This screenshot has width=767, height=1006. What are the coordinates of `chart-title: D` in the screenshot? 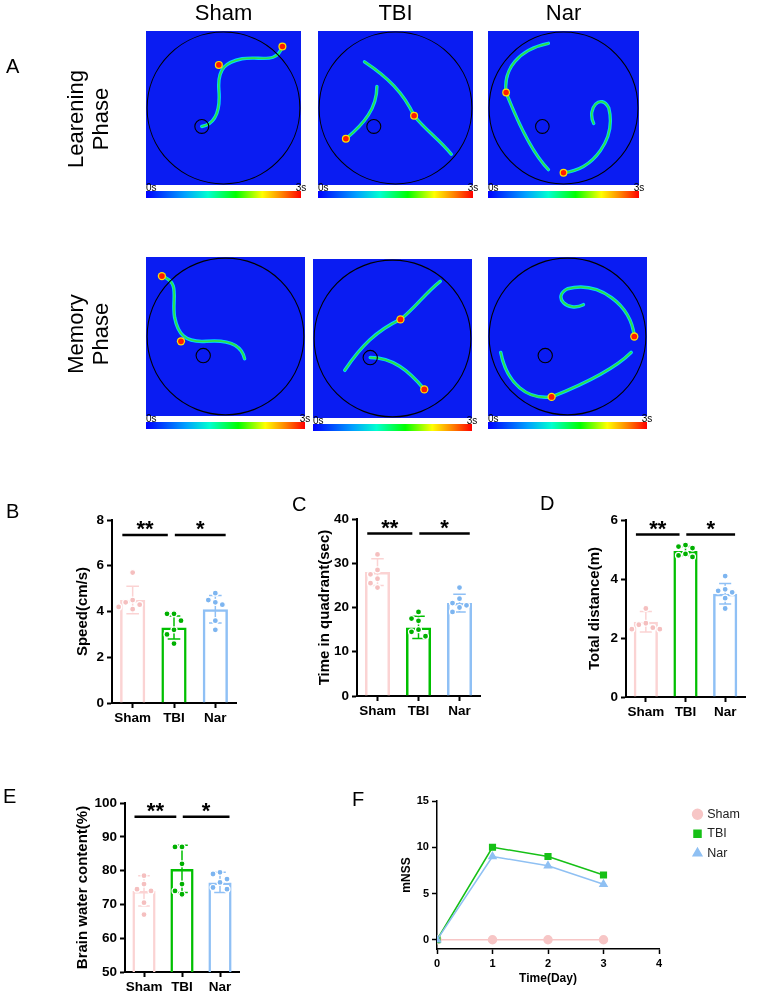 It's located at (547, 503).